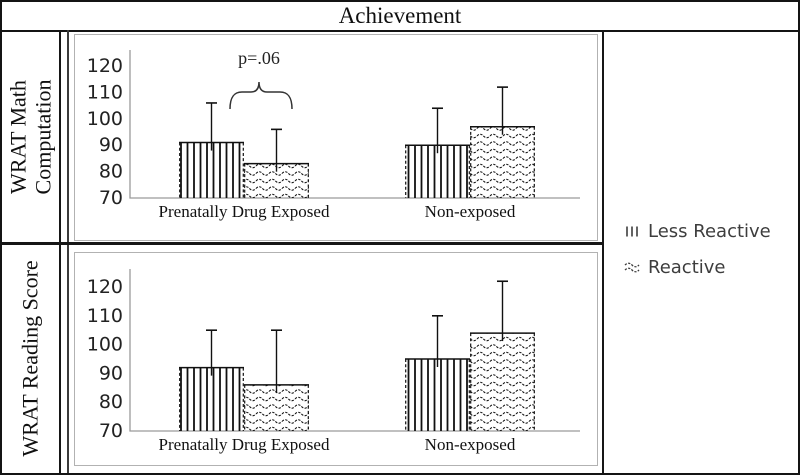 Image resolution: width=800 pixels, height=475 pixels. What do you see at coordinates (709, 231) in the screenshot?
I see `legend-label-less-reactive: Less Reactive` at bounding box center [709, 231].